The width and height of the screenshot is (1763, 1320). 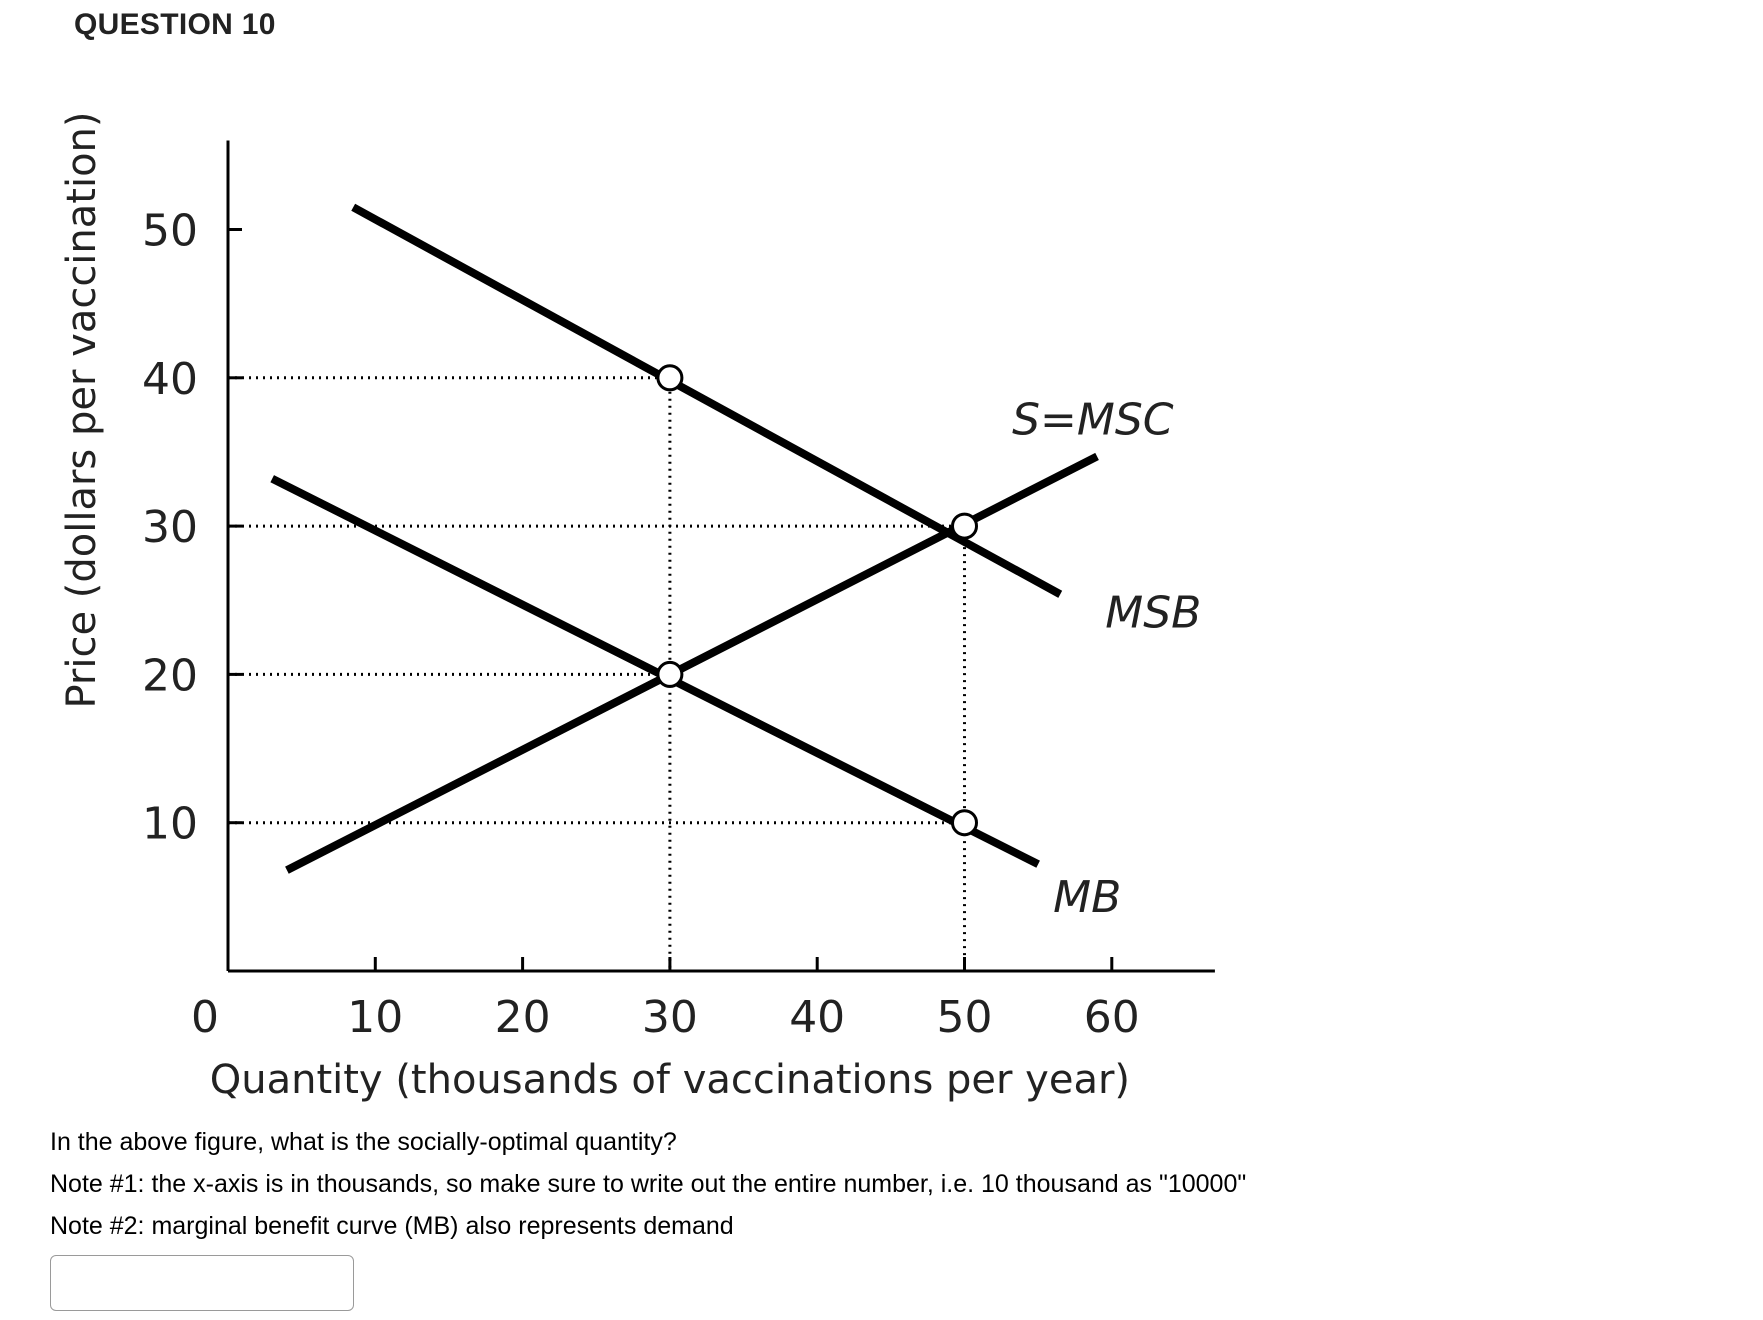 I want to click on curve-label-mb: MB, so click(x=1087, y=897).